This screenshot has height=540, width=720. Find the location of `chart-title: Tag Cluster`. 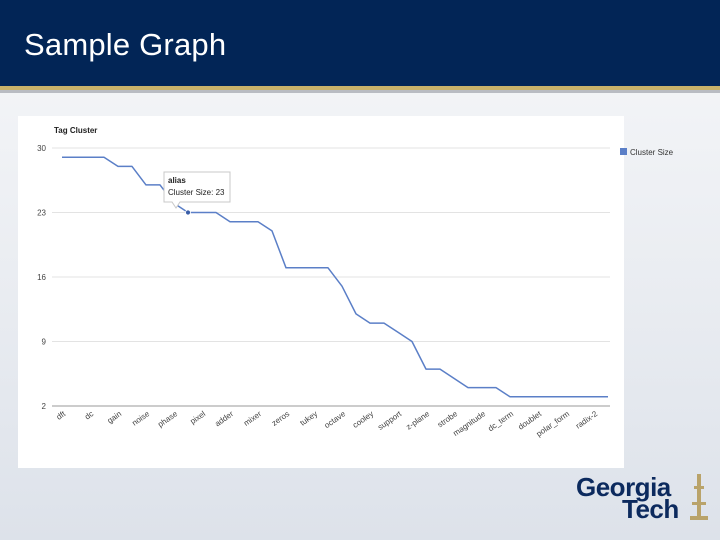

chart-title: Tag Cluster is located at coordinates (75, 130).